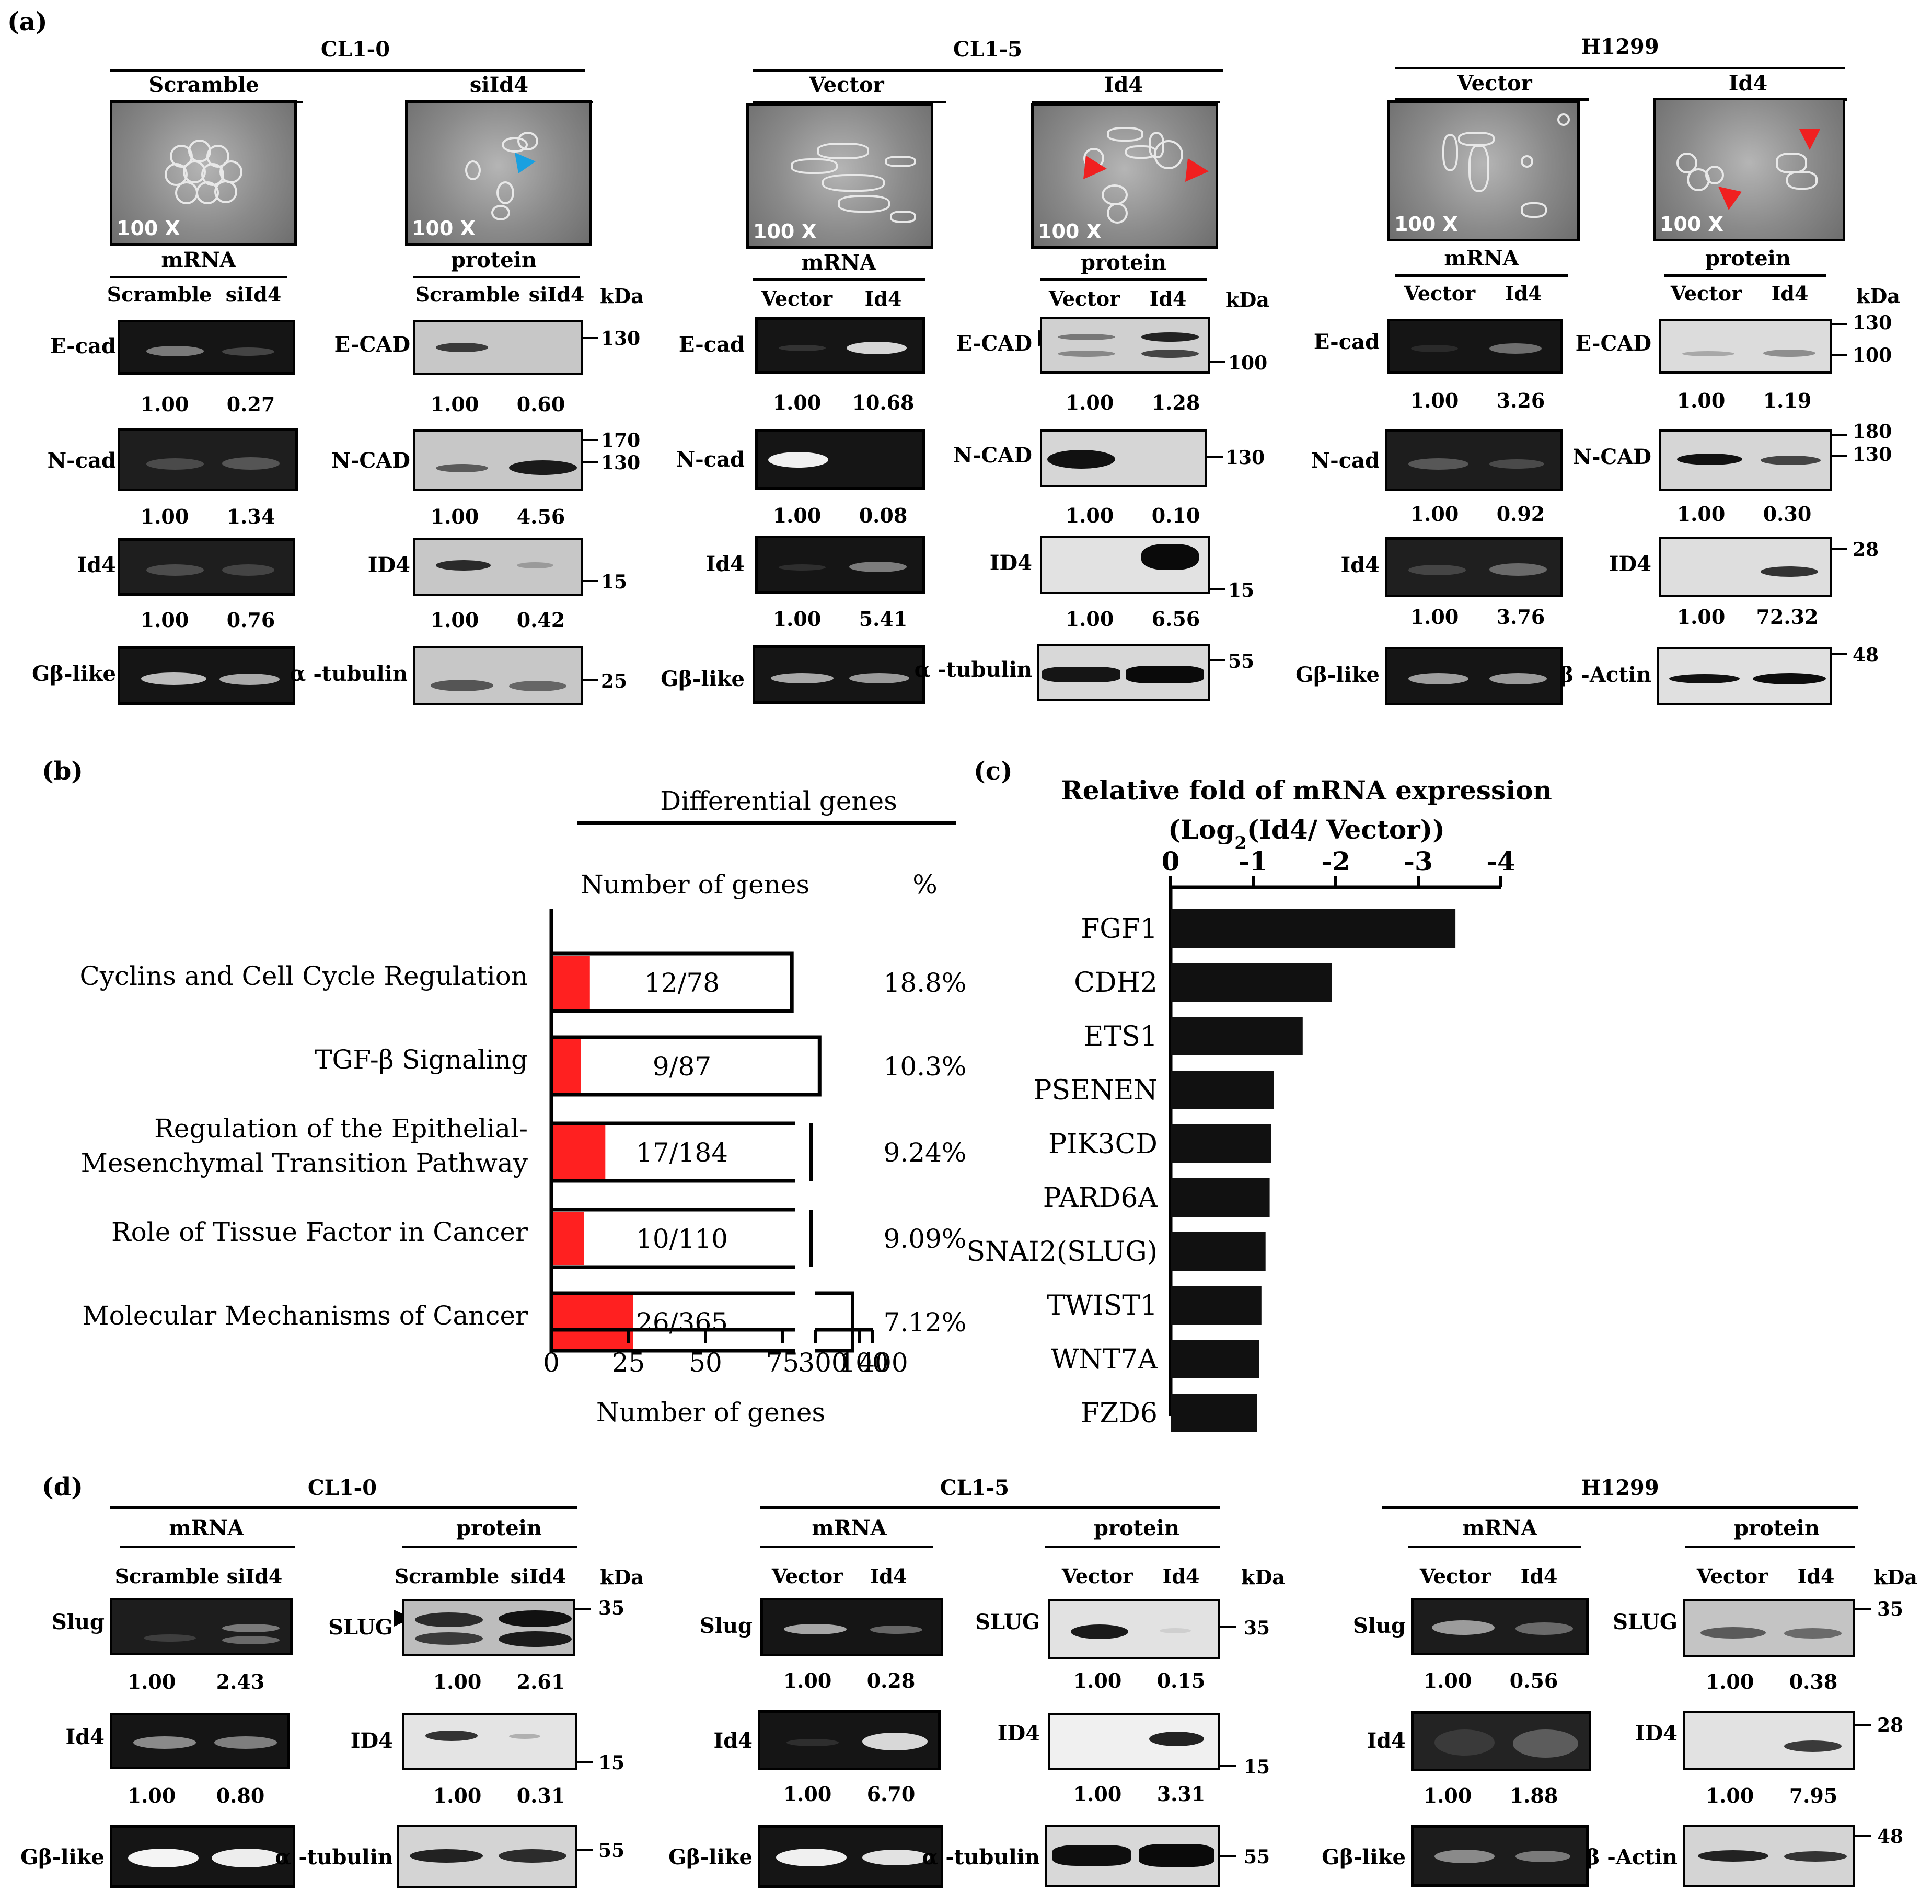 The width and height of the screenshot is (1932, 1904). What do you see at coordinates (1125, 345) in the screenshot?
I see `blot-e-cad` at bounding box center [1125, 345].